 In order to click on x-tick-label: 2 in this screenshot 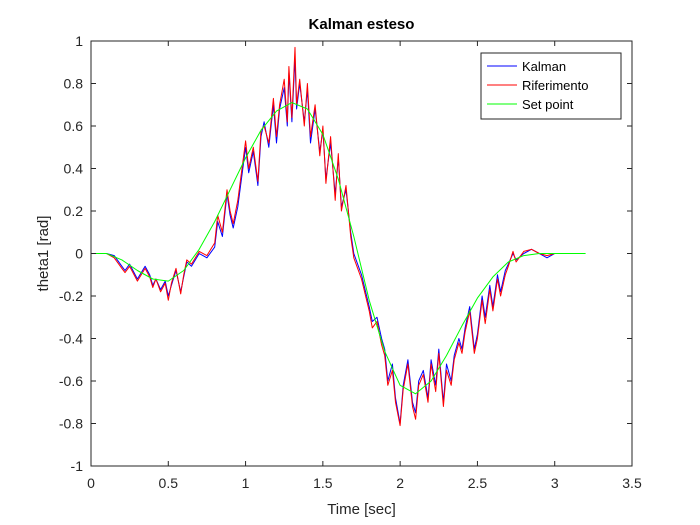, I will do `click(400, 483)`.